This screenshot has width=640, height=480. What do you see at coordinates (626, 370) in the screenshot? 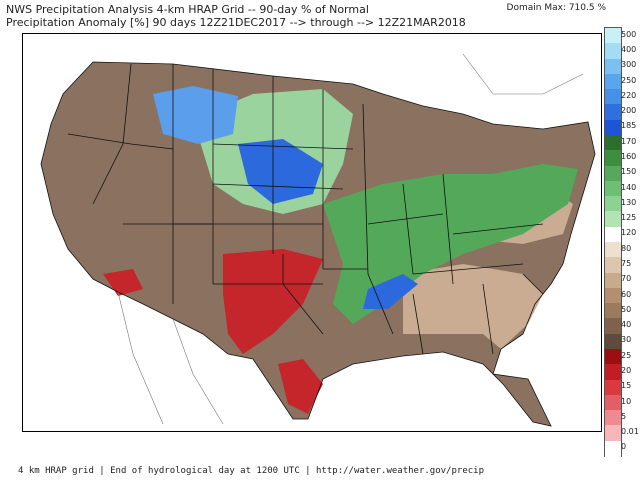
I see `legend-tick-label: 20` at bounding box center [626, 370].